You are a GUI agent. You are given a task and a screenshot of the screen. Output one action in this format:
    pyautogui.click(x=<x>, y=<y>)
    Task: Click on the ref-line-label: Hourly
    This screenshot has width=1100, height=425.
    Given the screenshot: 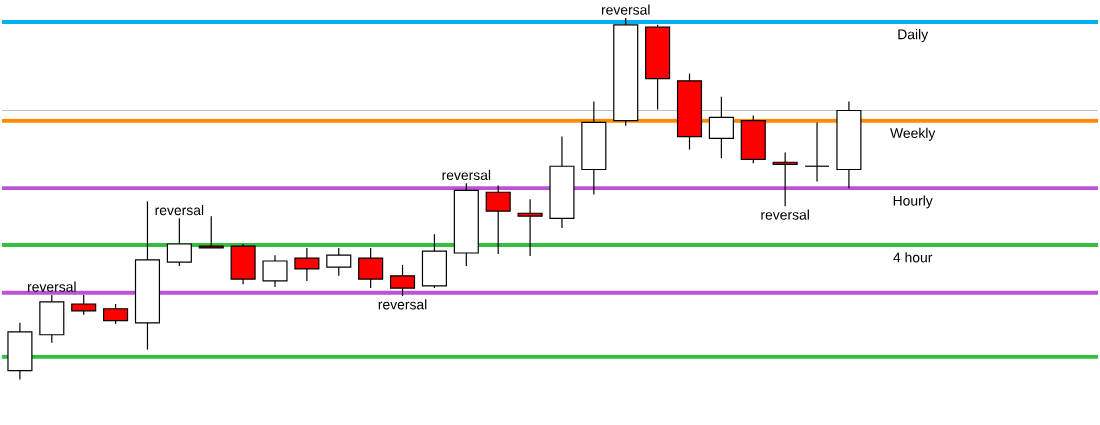 What is the action you would take?
    pyautogui.click(x=913, y=202)
    